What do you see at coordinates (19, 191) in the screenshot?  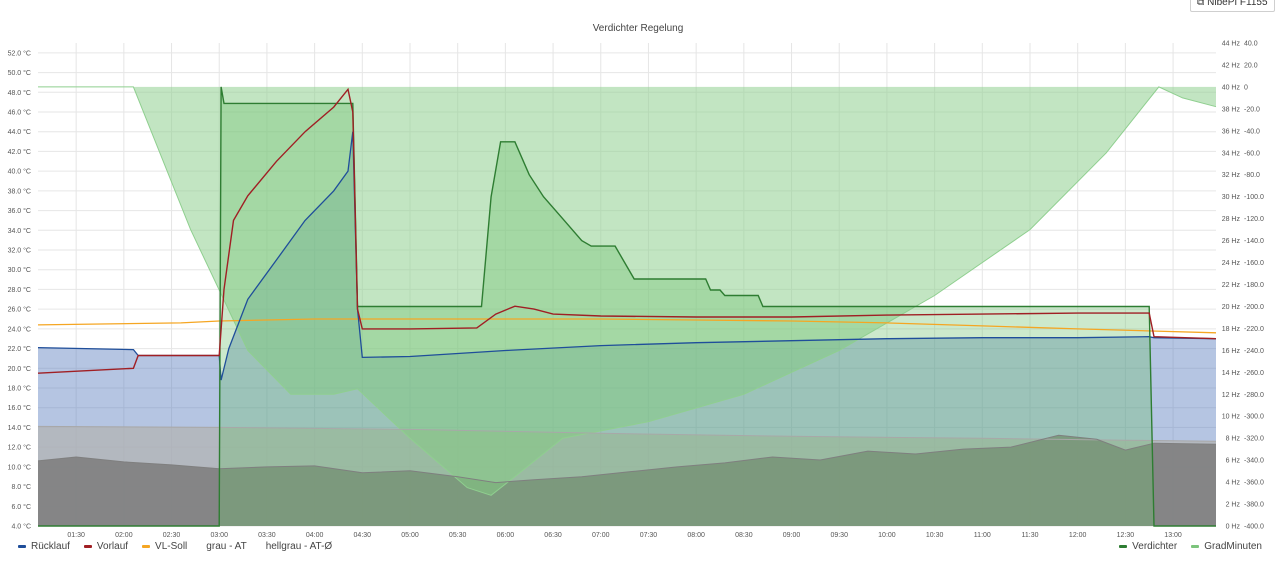 I see `y-left-tick-label: 38.0 °C` at bounding box center [19, 191].